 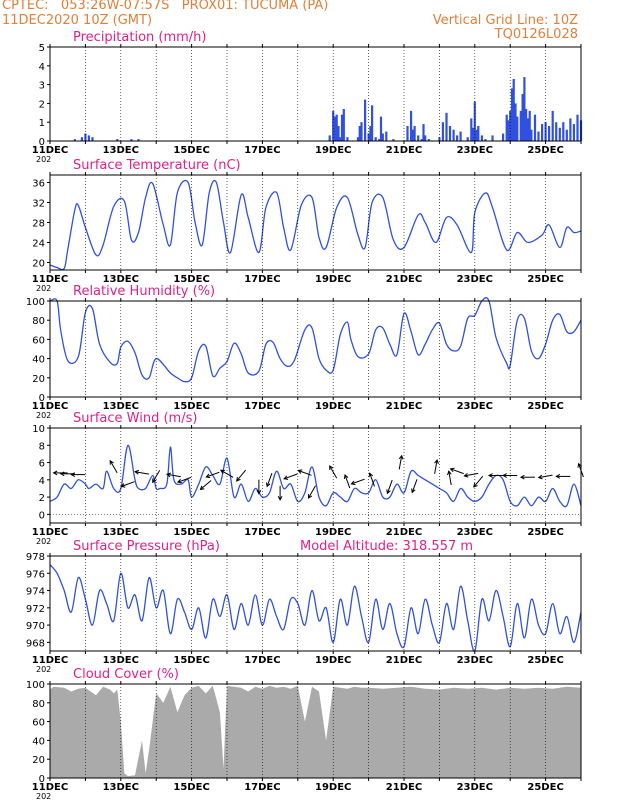 I want to click on y-tick-label: 10, so click(x=38, y=429).